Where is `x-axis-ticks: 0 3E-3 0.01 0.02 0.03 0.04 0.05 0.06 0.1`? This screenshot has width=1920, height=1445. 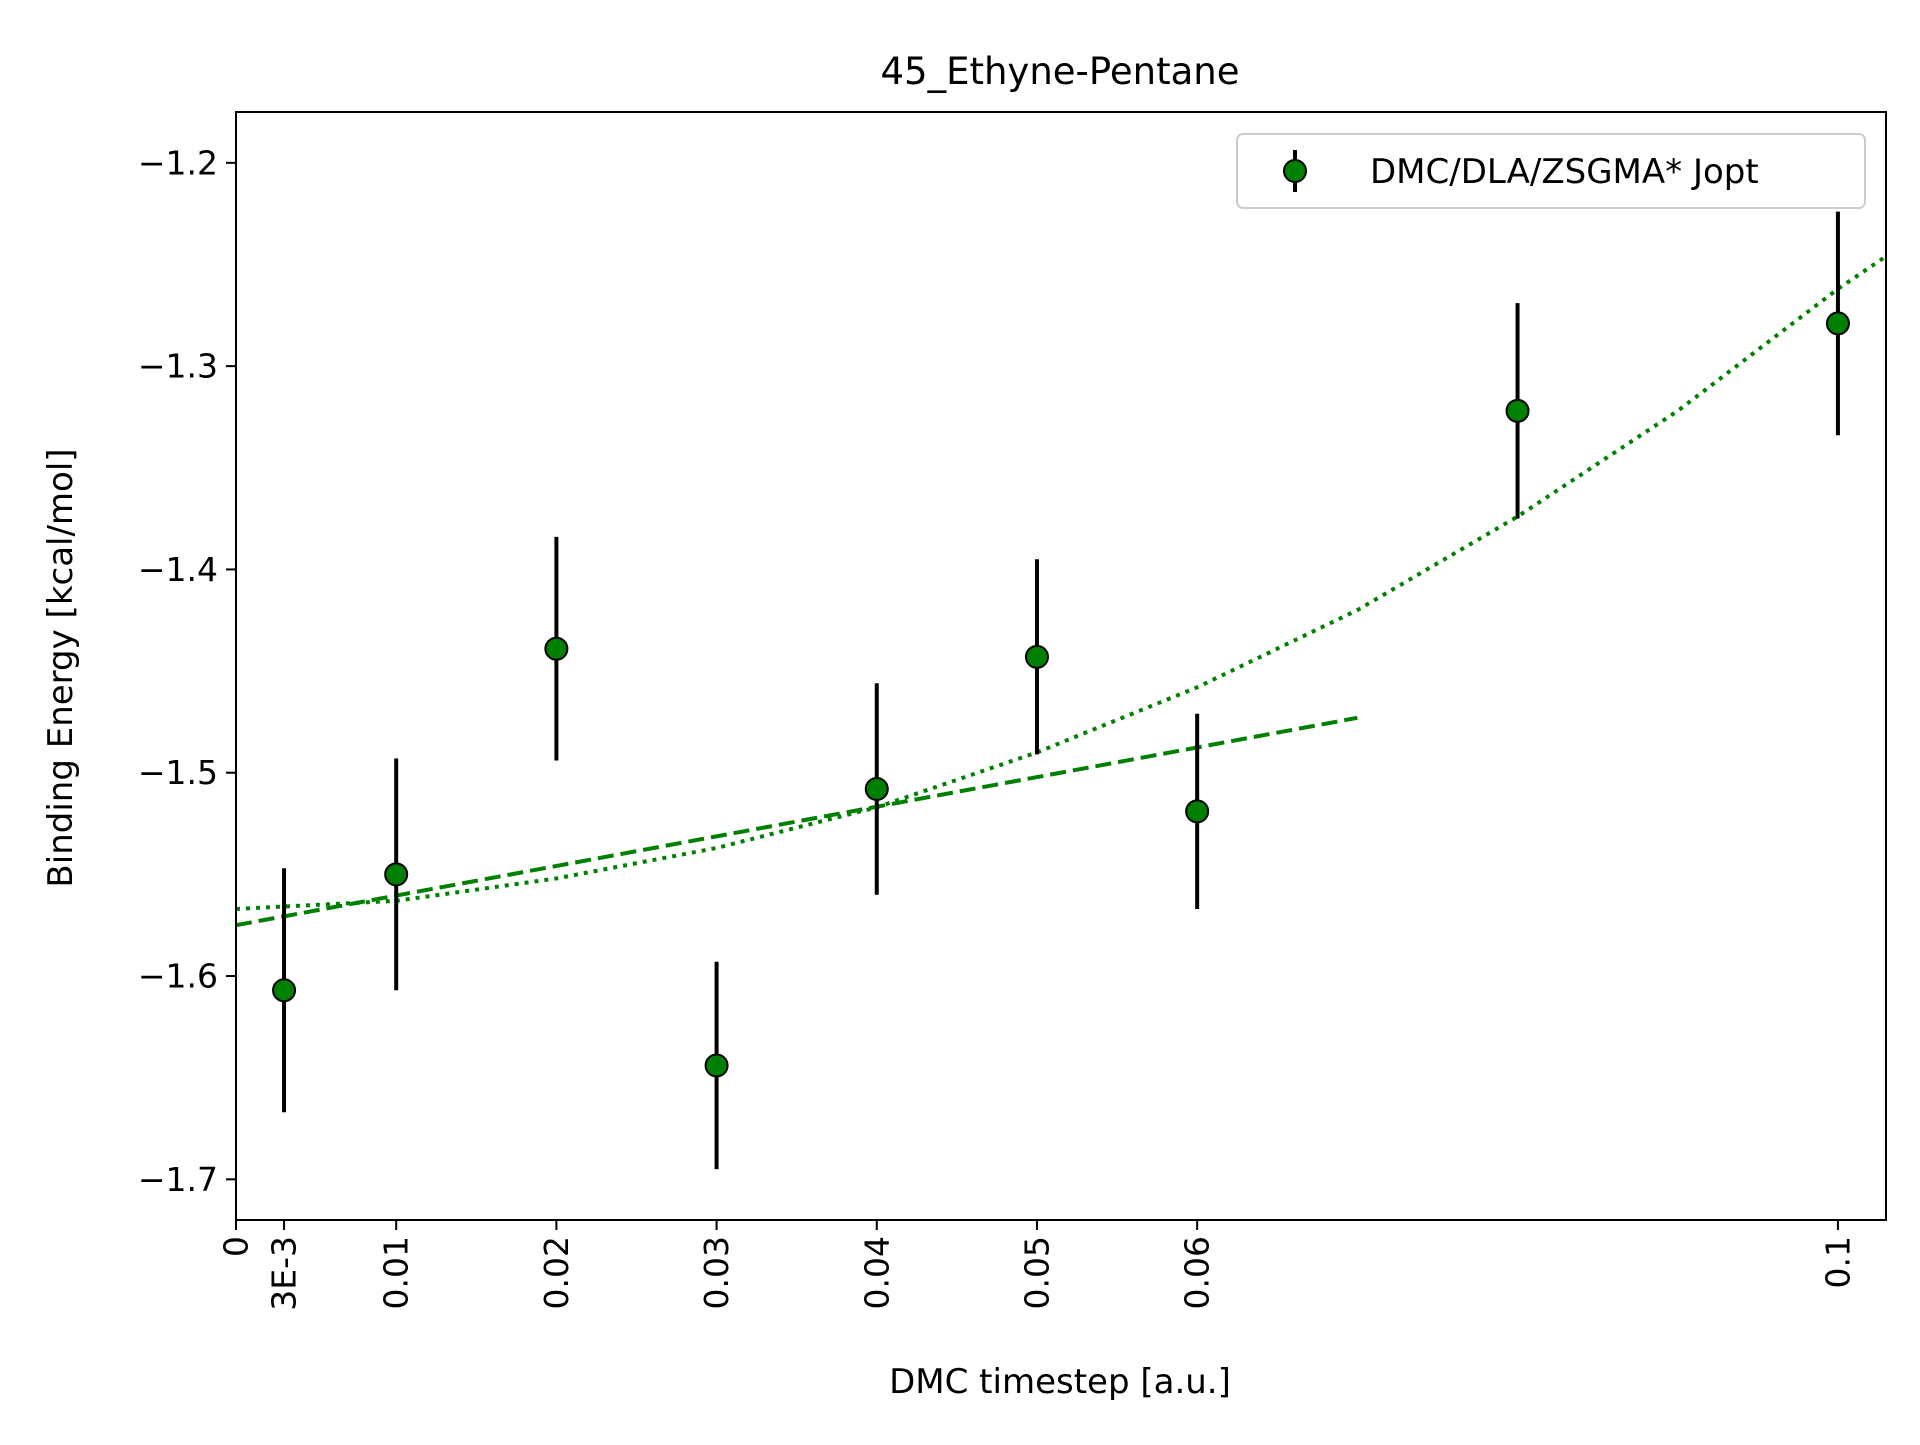 x-axis-ticks: 0 3E-3 0.01 0.02 0.03 0.04 0.05 0.06 0.1 is located at coordinates (1037, 1265).